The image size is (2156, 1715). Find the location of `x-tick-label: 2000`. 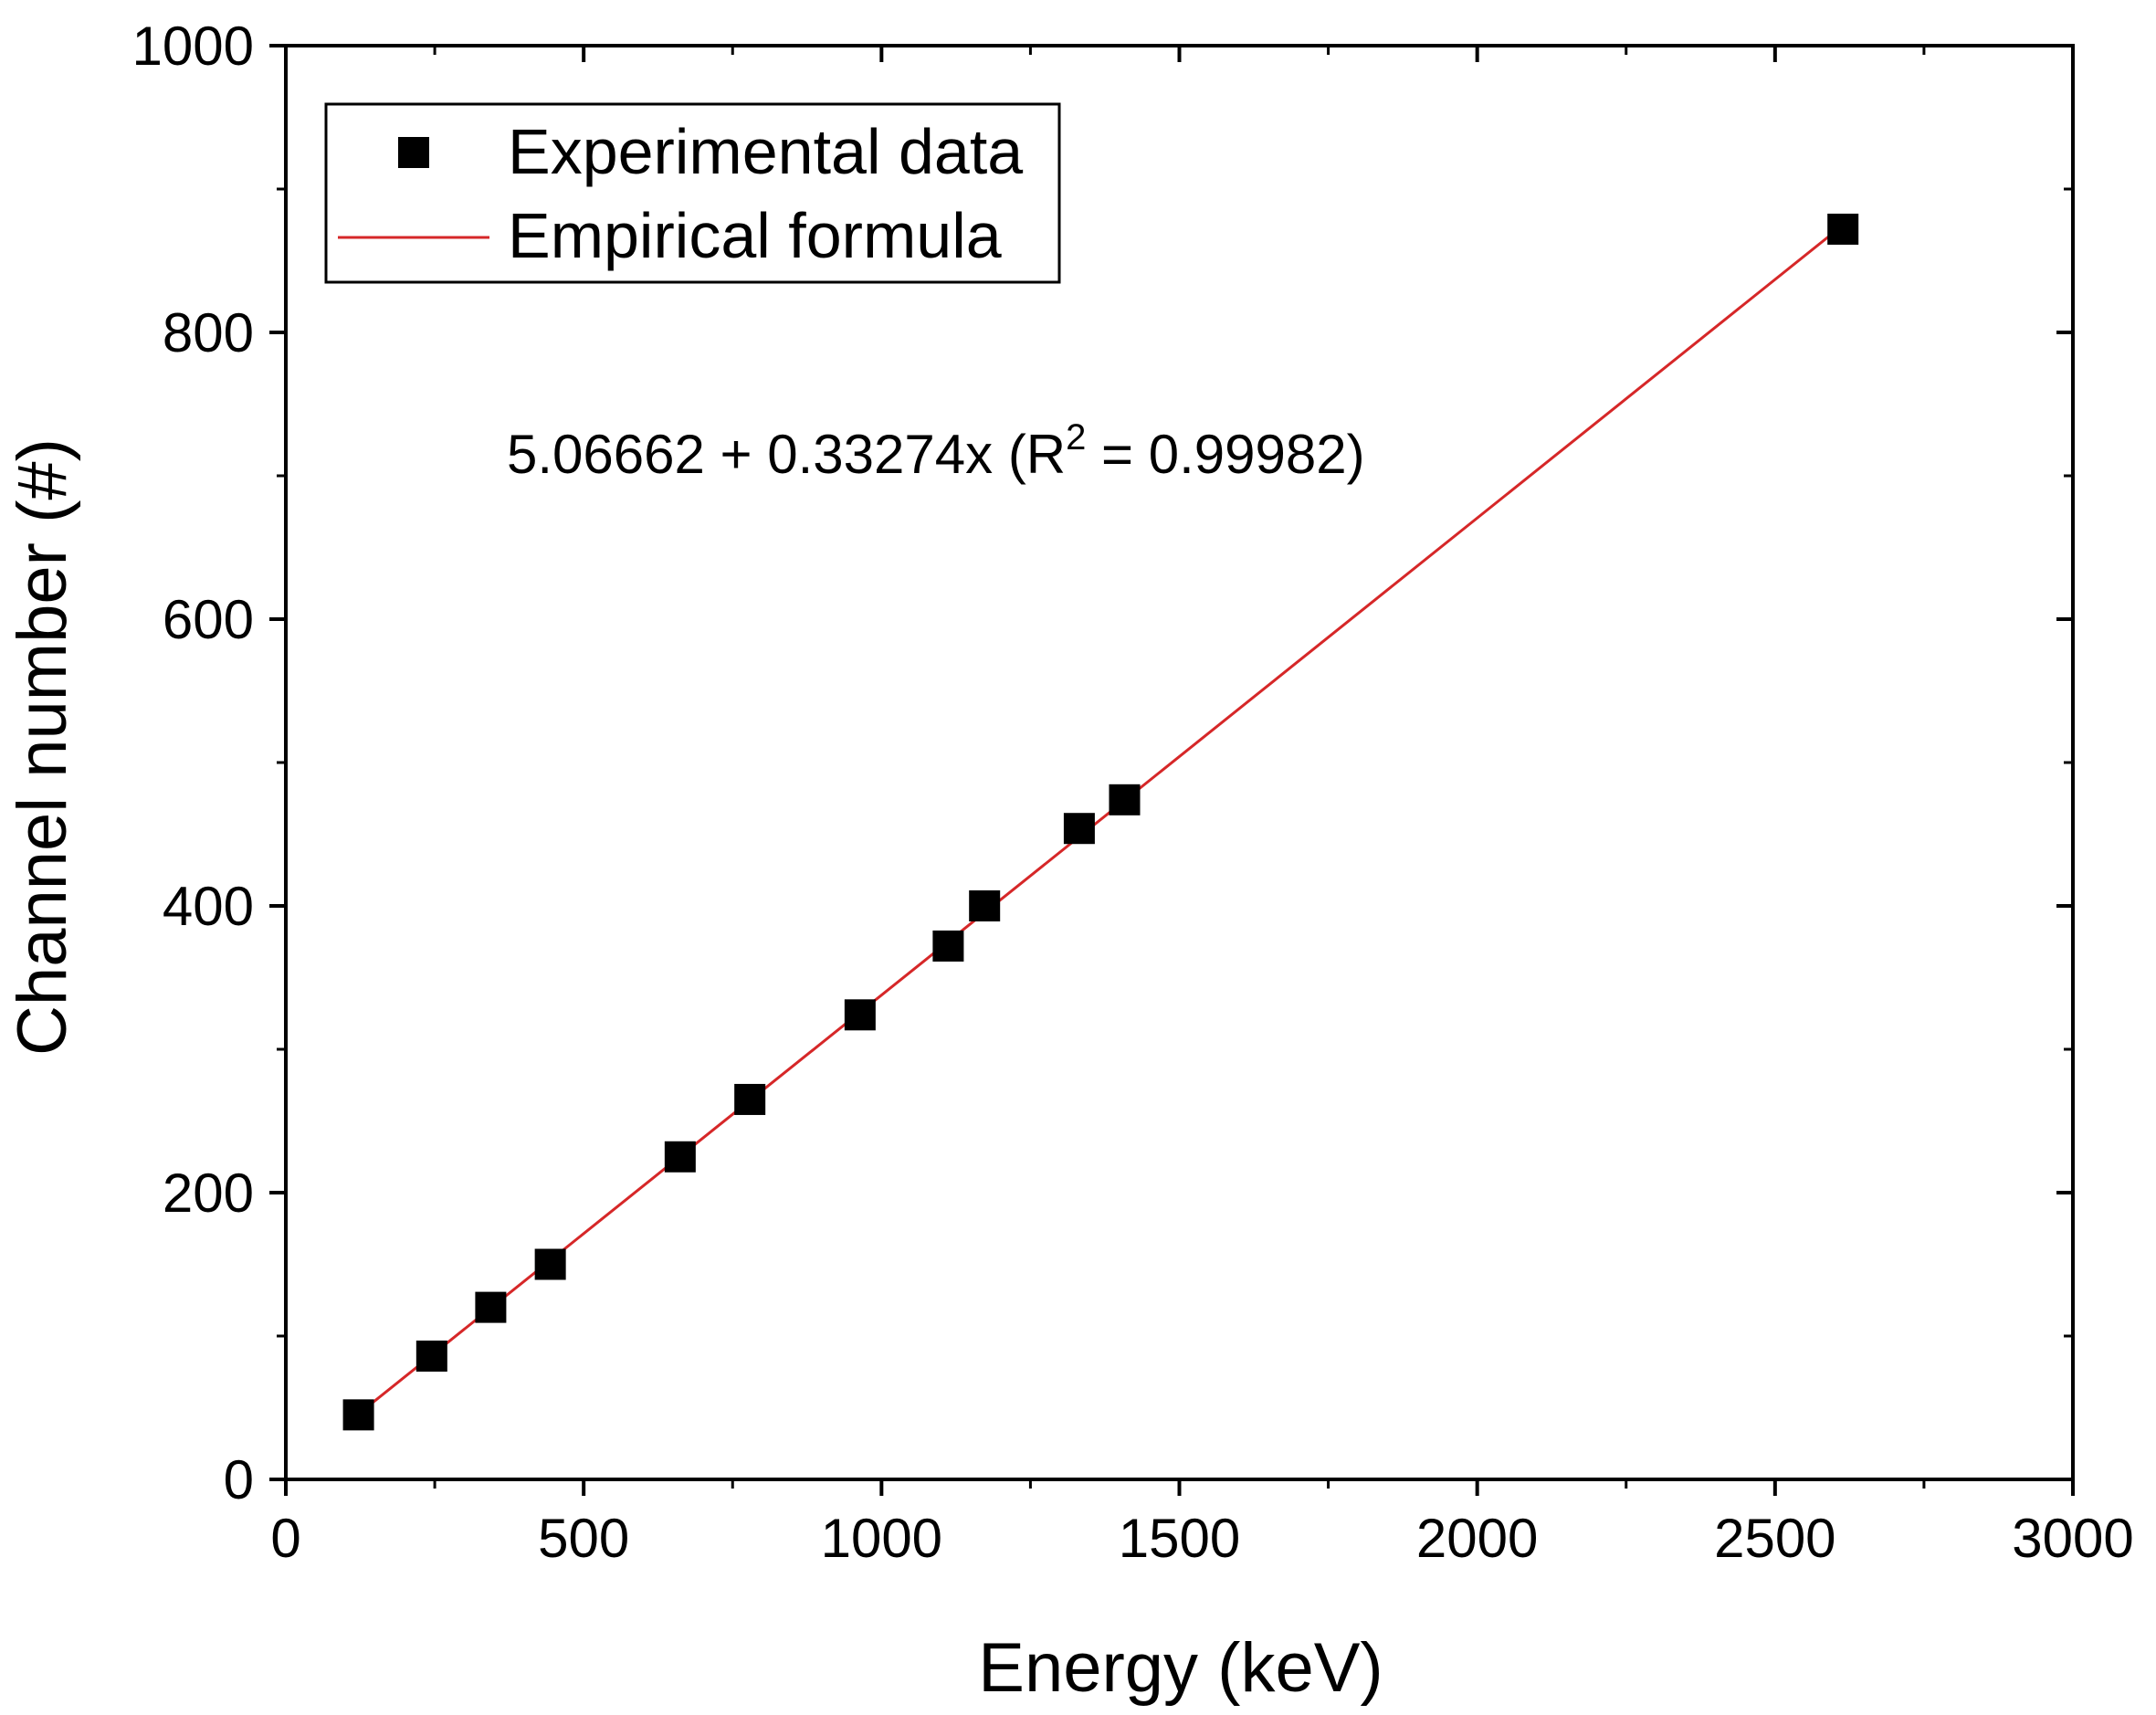

x-tick-label: 2000 is located at coordinates (1477, 1538).